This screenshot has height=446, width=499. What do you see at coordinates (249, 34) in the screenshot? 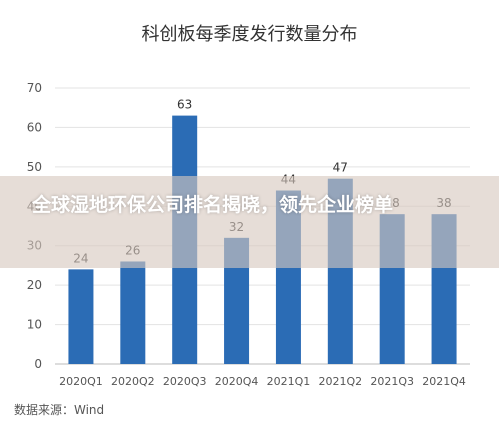
I see `chart-title: 科创板每季度发行数量分布` at bounding box center [249, 34].